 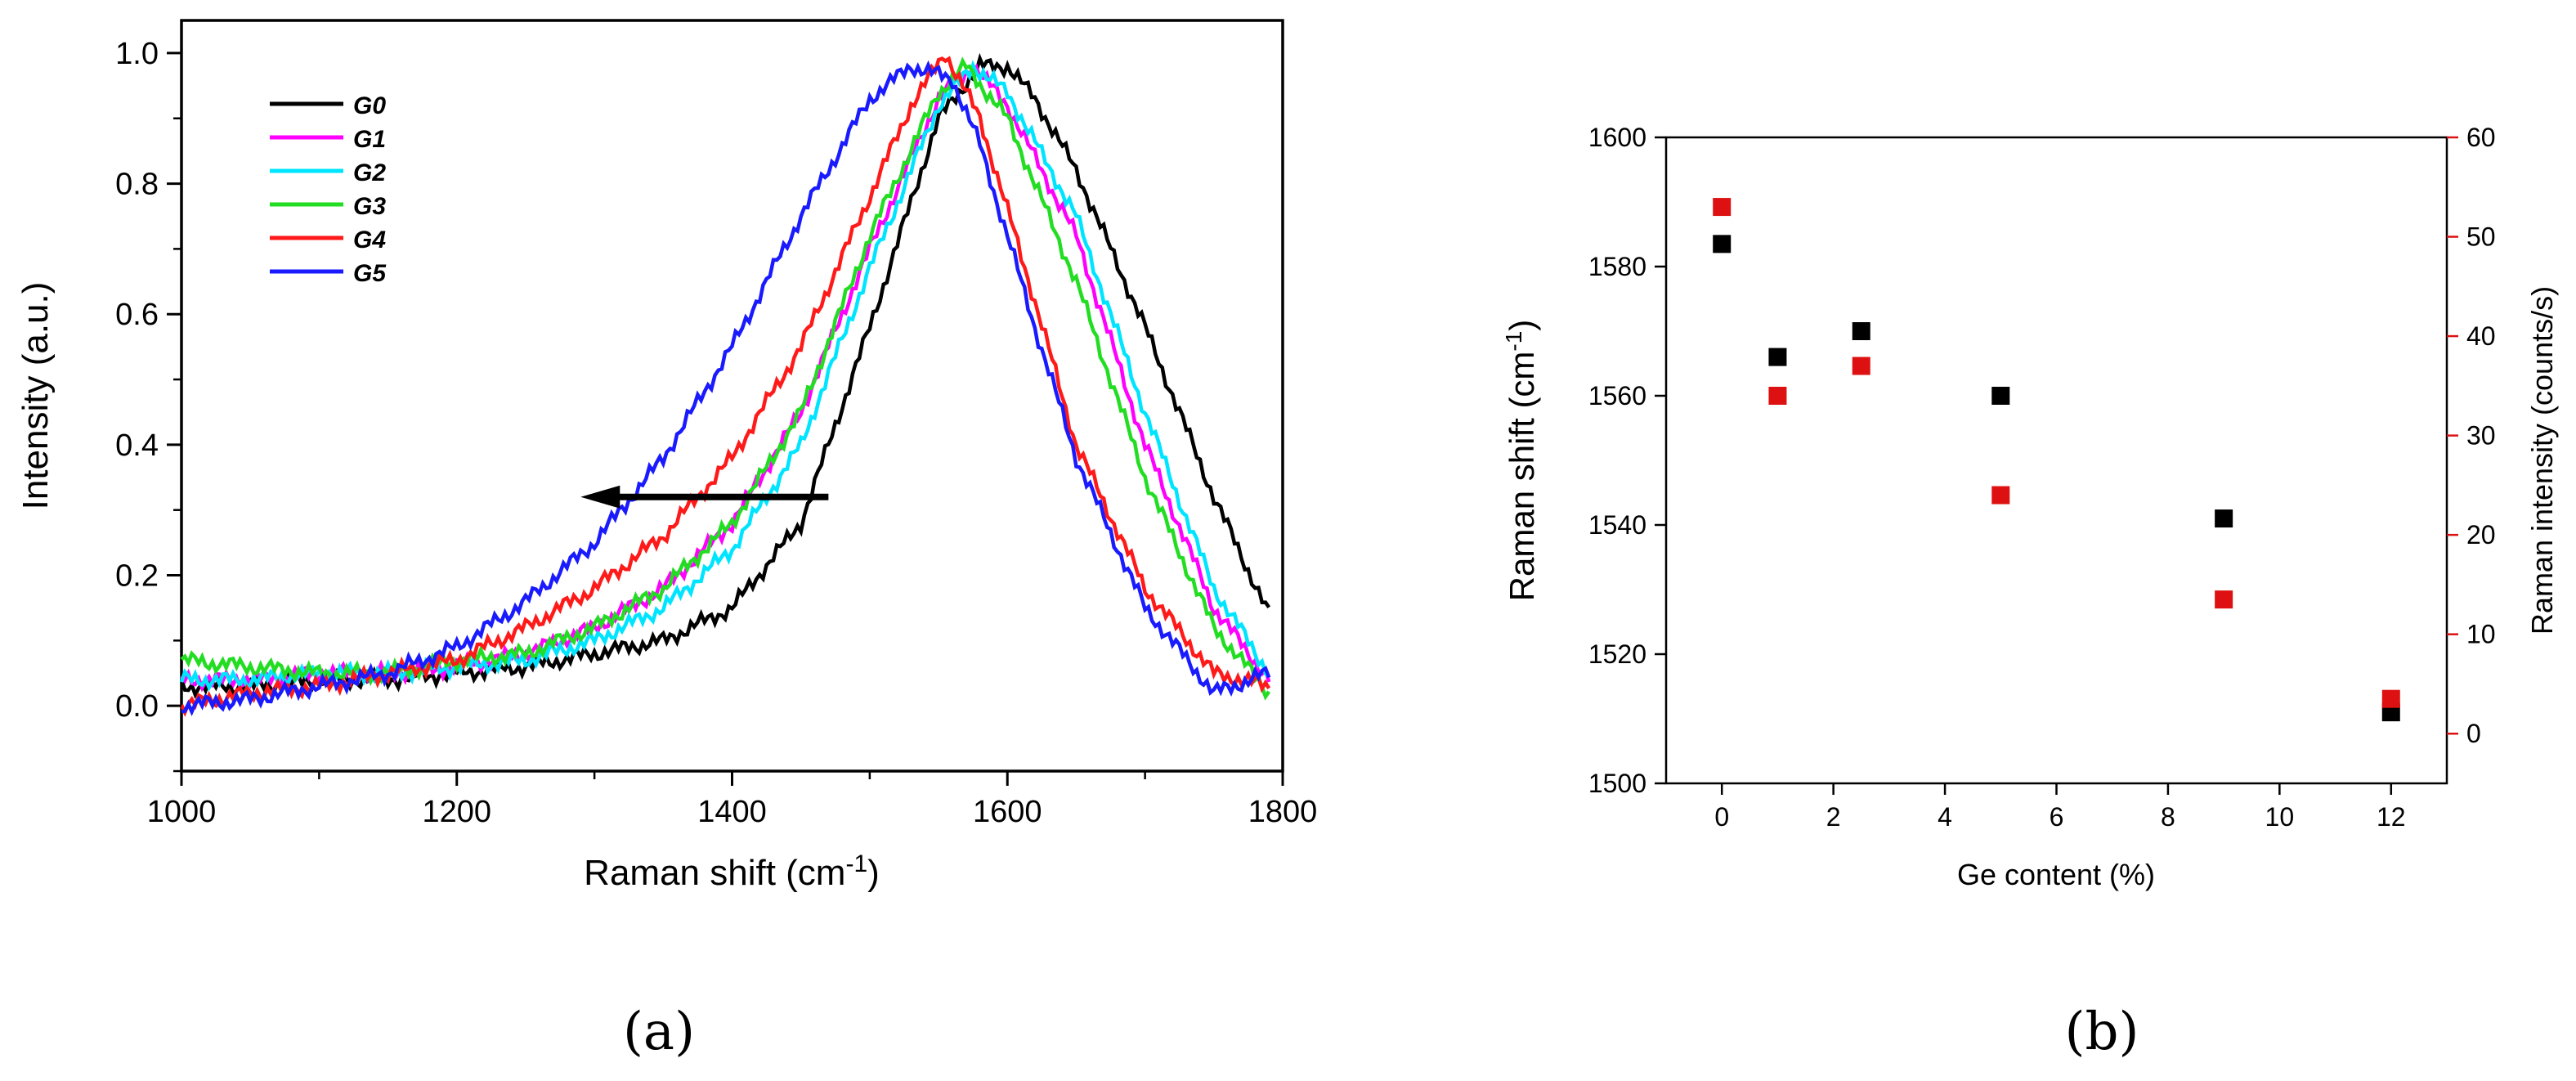 What do you see at coordinates (704, 497) in the screenshot?
I see `panel-a-arrow` at bounding box center [704, 497].